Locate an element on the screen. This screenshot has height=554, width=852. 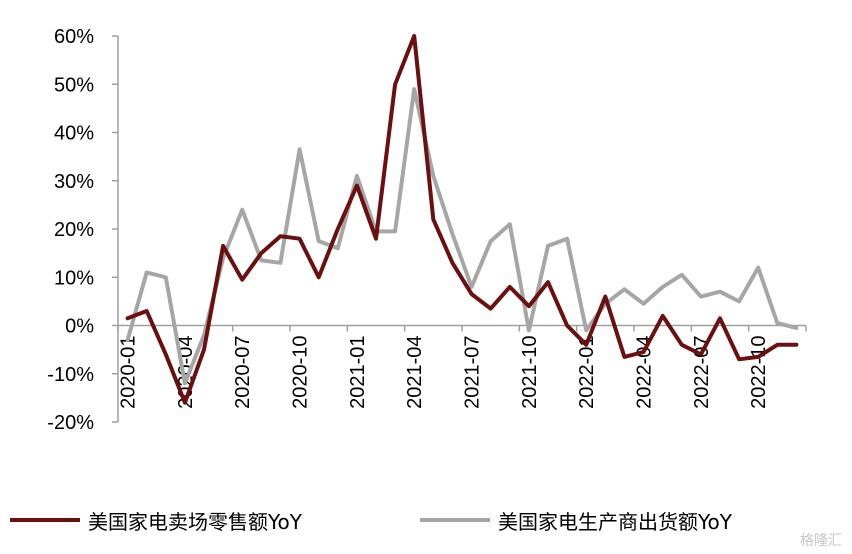
y-tick-label: 10% is located at coordinates (74, 278).